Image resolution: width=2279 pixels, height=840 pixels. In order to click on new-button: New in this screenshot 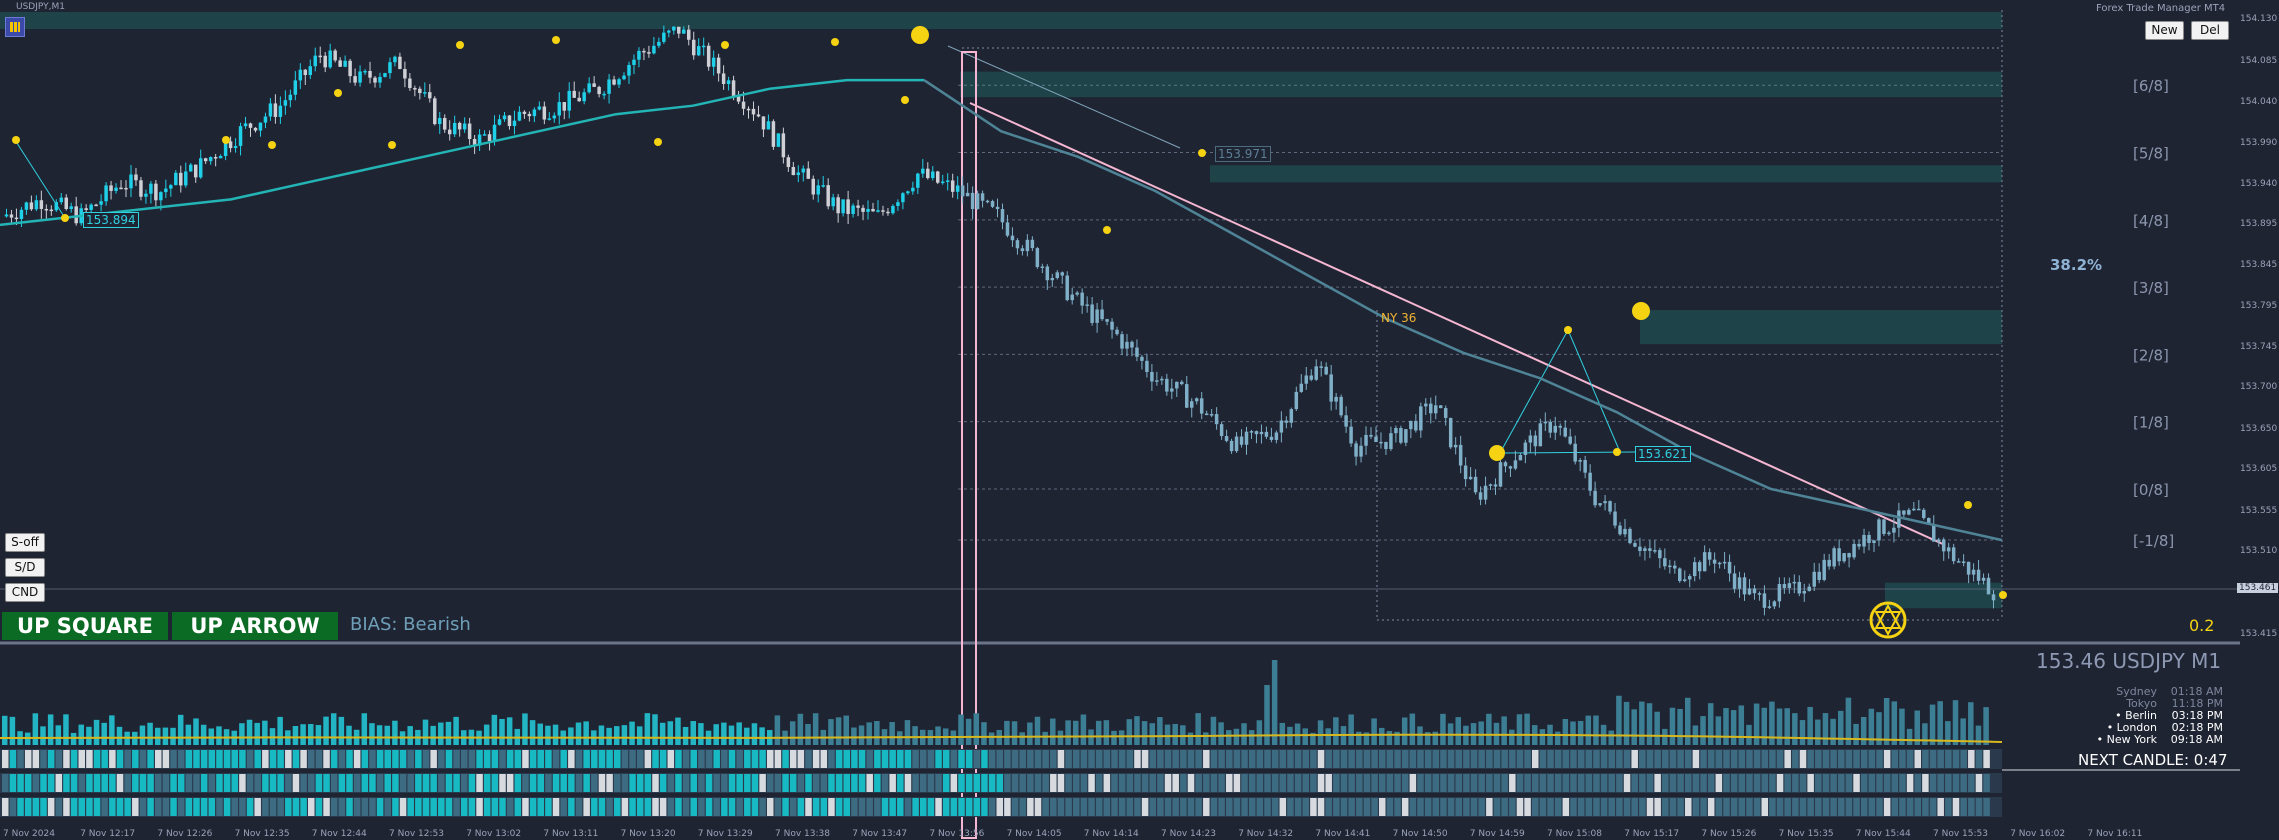, I will do `click(2164, 30)`.